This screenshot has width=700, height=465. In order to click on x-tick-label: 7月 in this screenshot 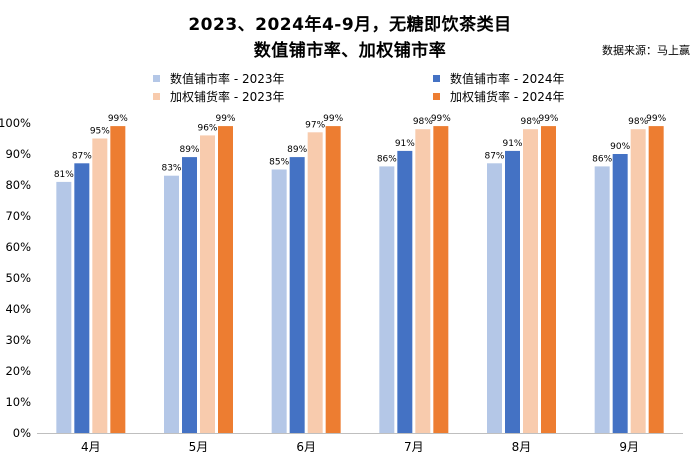, I will do `click(414, 447)`.